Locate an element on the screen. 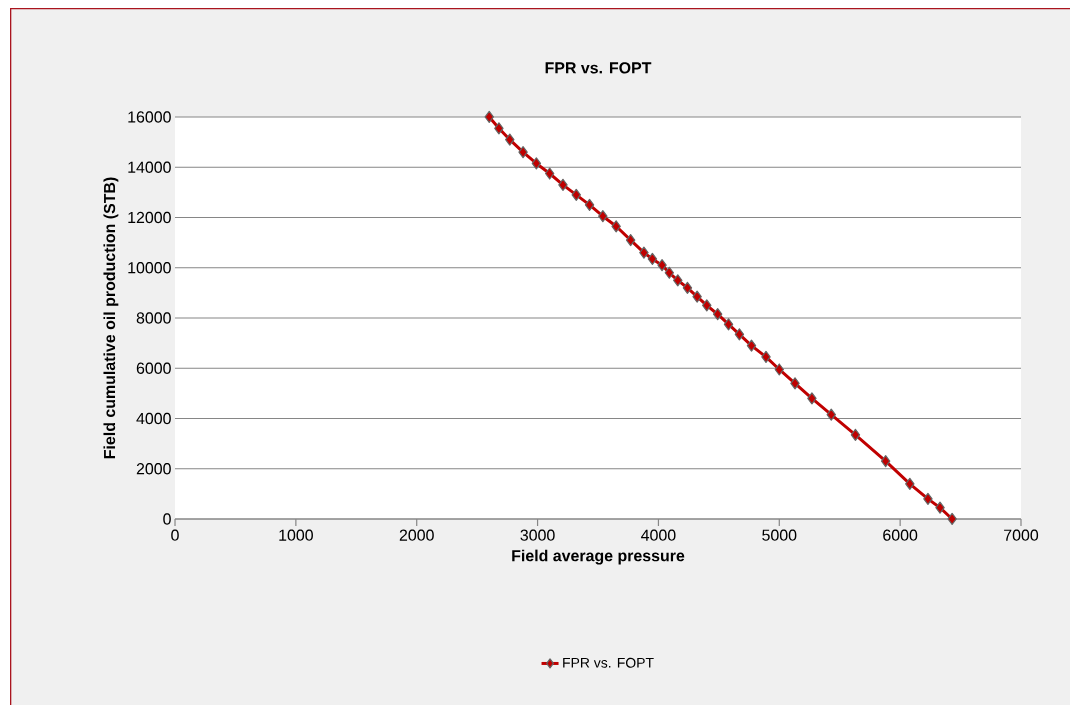  y-tick-label: 2000 is located at coordinates (153, 469).